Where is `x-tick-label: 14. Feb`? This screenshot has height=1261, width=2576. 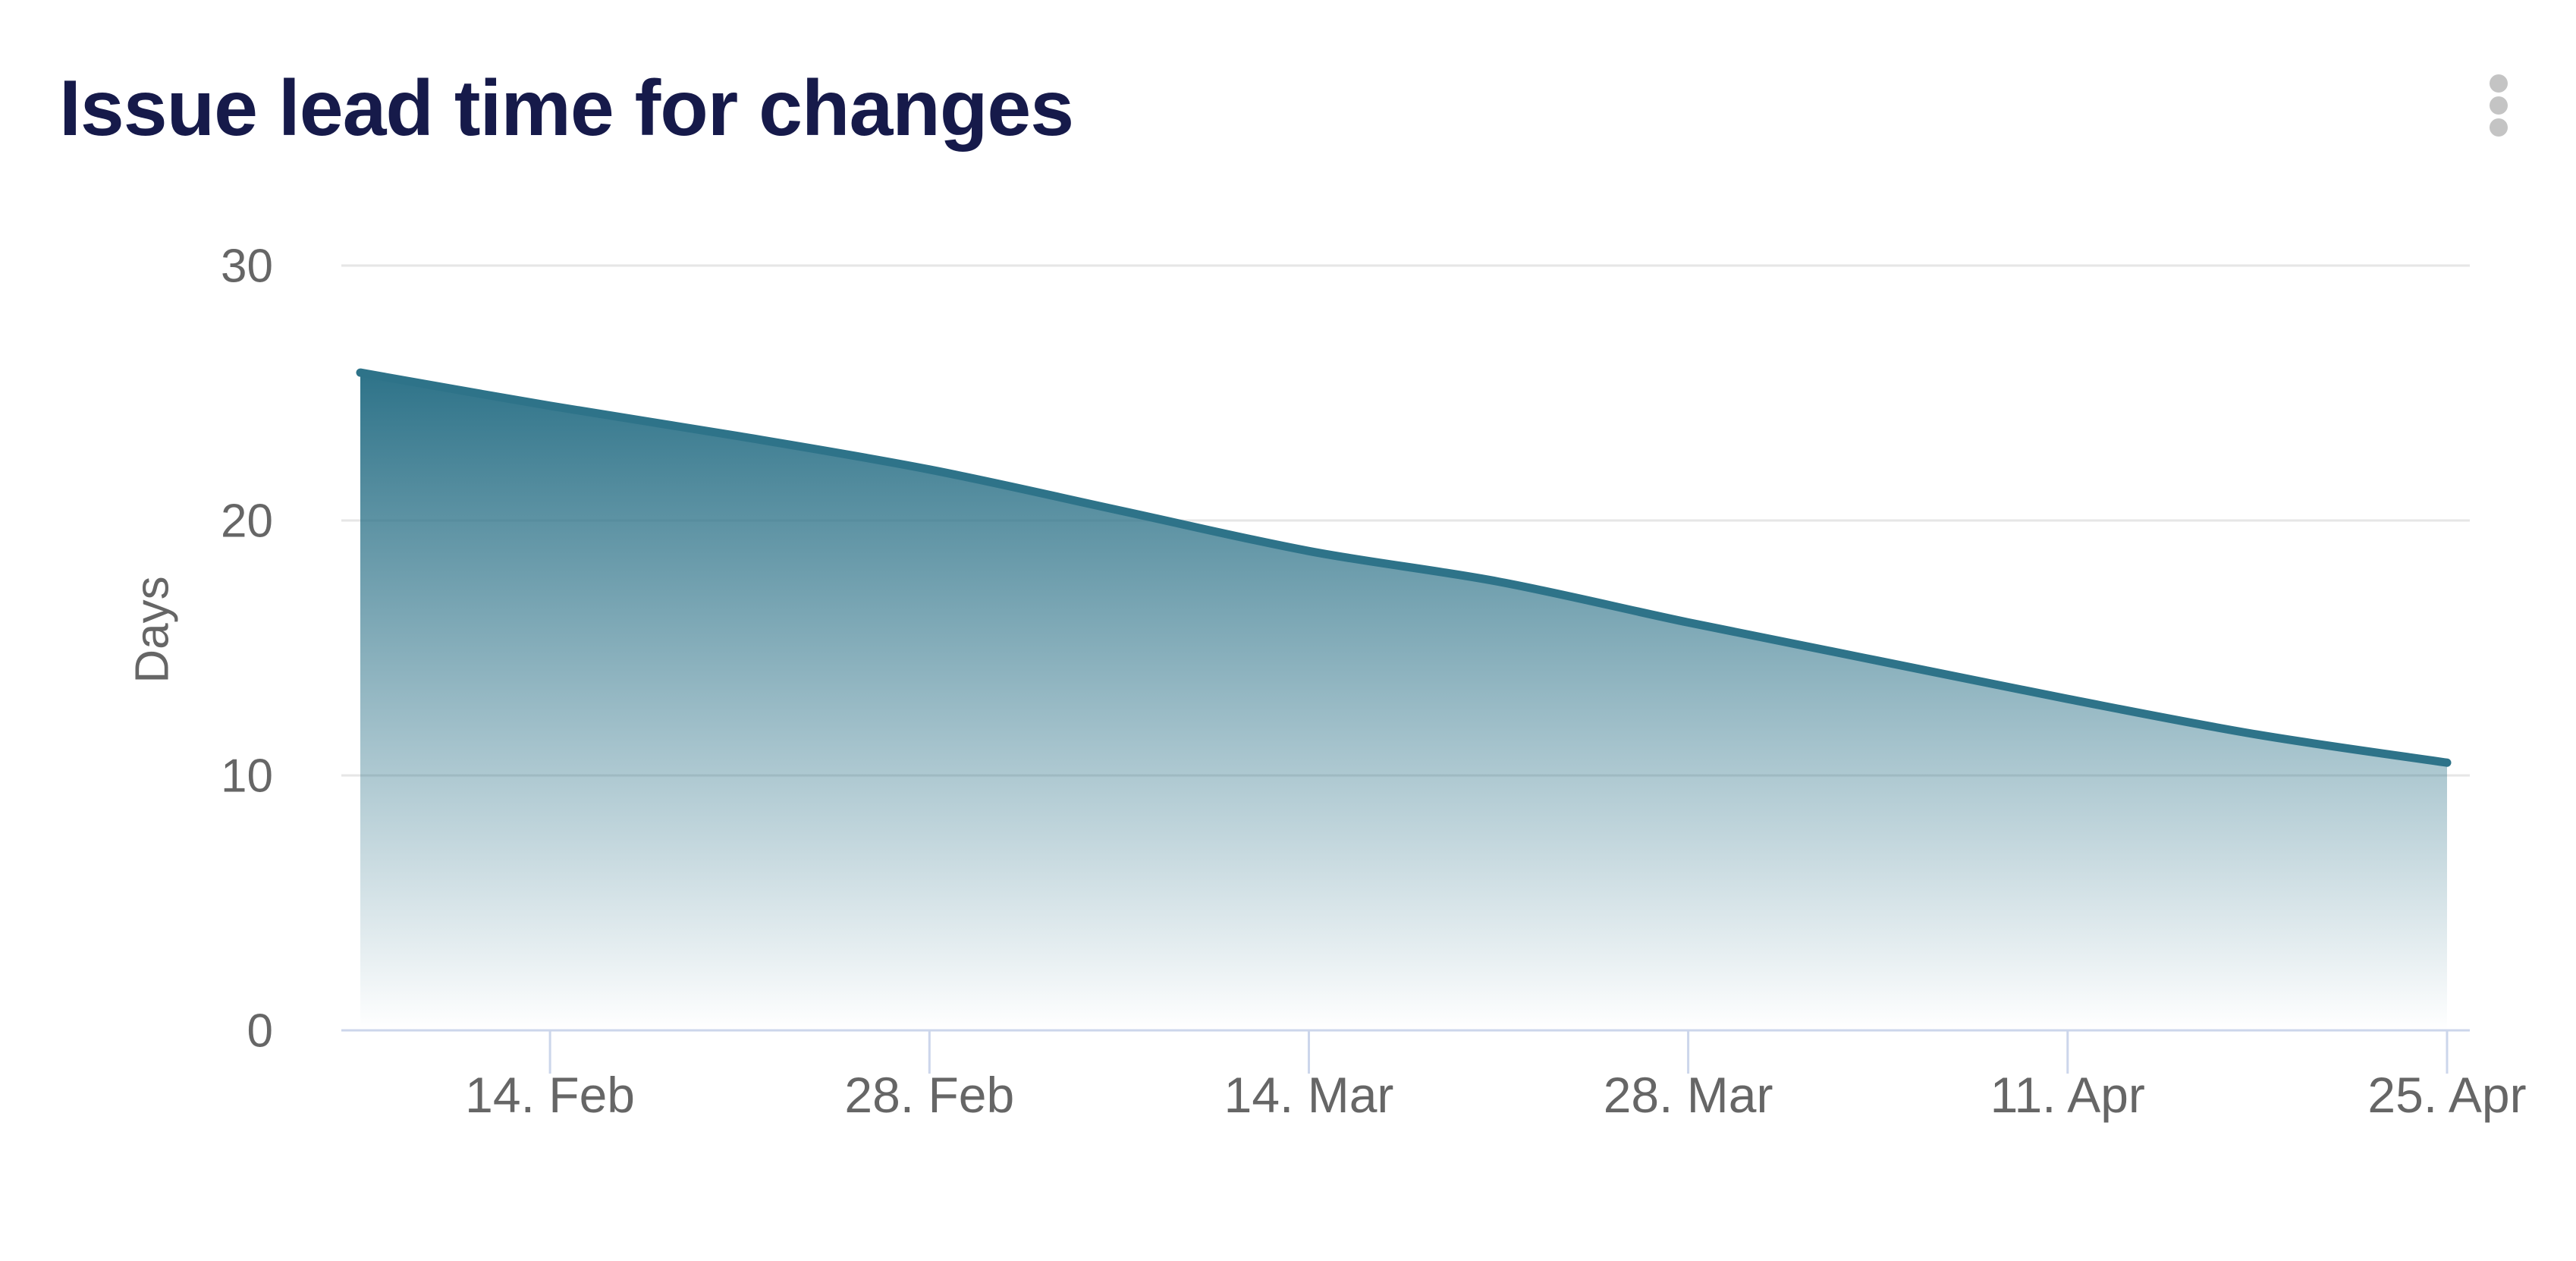
x-tick-label: 14. Feb is located at coordinates (550, 1095).